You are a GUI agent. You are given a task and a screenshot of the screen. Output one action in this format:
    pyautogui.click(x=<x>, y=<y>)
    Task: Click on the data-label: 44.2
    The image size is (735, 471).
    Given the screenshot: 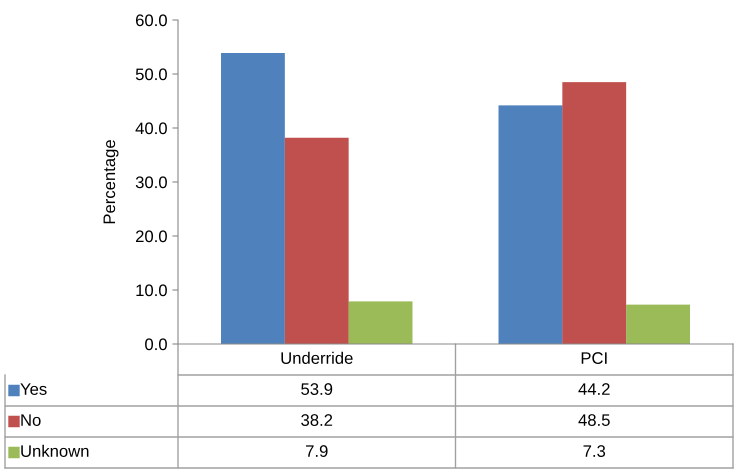 What is the action you would take?
    pyautogui.click(x=594, y=389)
    